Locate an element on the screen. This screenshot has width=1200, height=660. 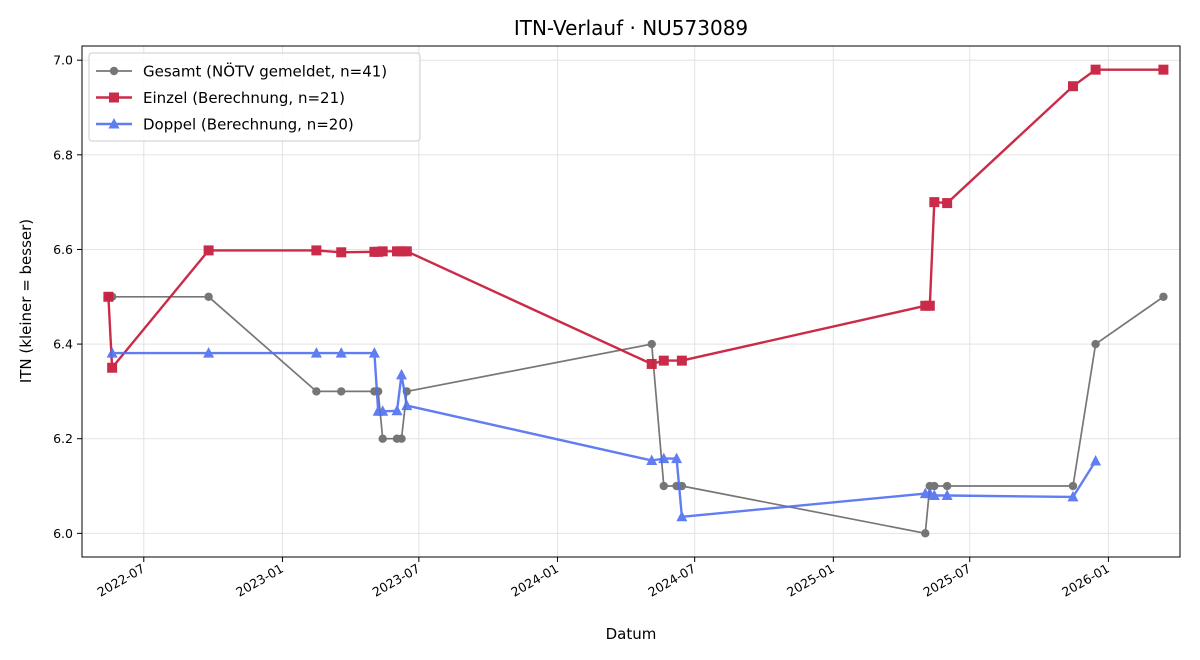
y-tick-label: 6.4 is located at coordinates (63, 344).